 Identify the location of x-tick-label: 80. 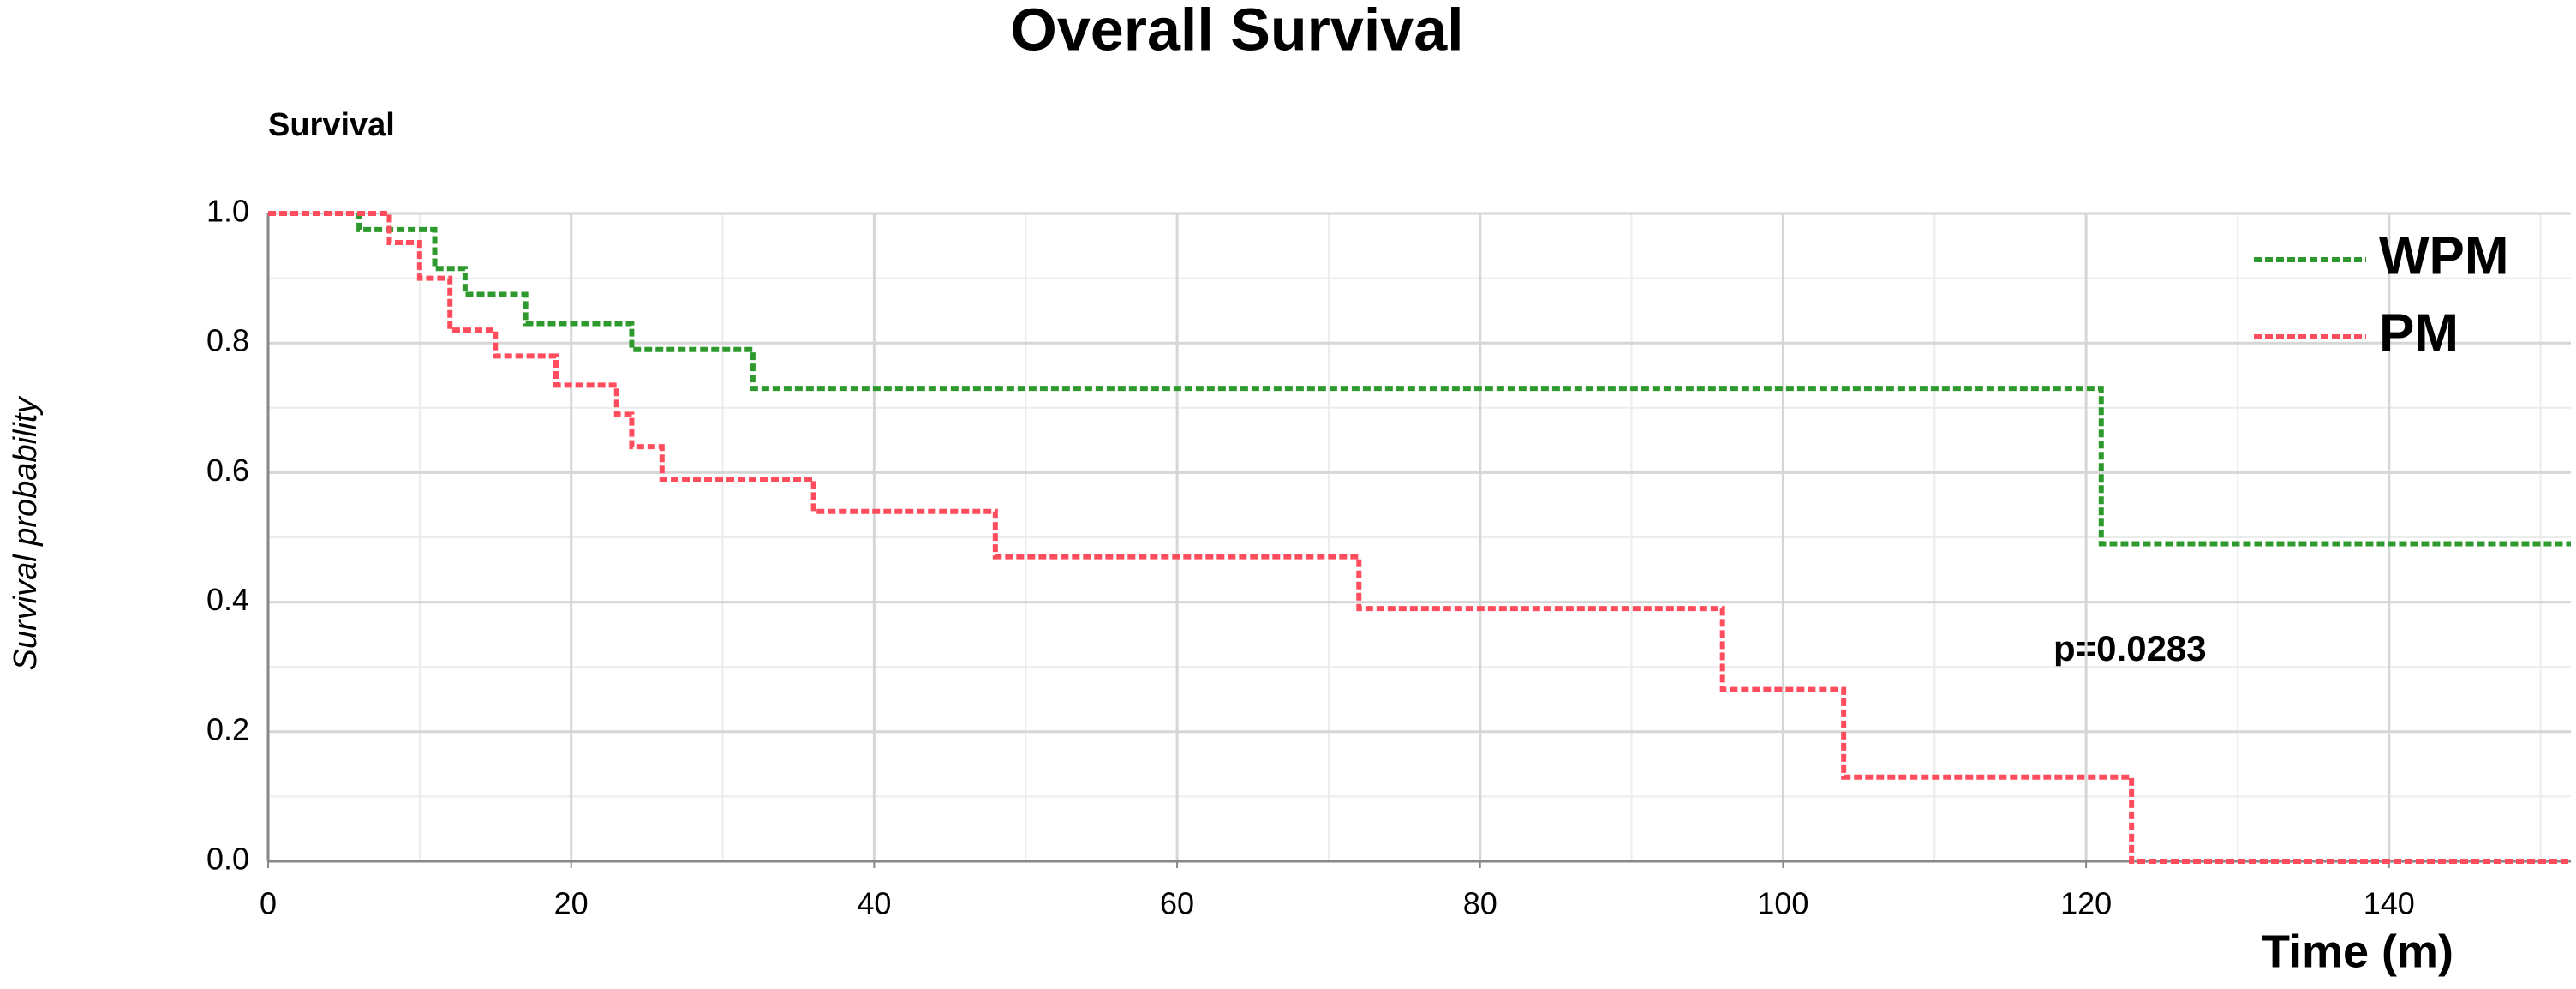
(1480, 903).